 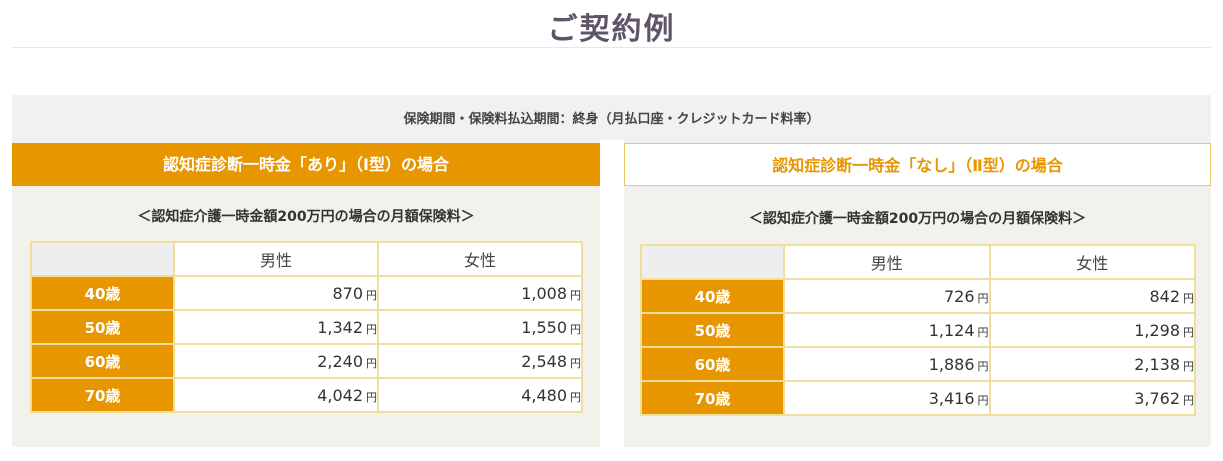 I want to click on premium-value: 1,298, so click(x=1157, y=330).